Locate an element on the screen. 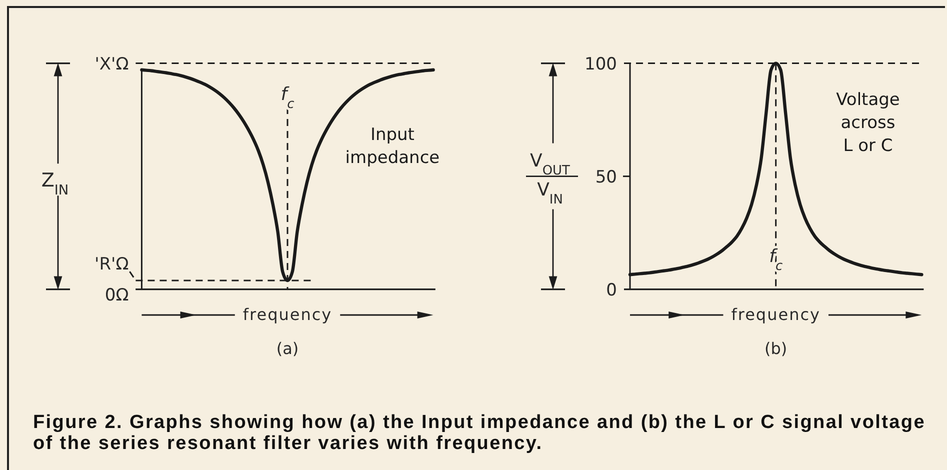 The image size is (947, 470). y-axis-title: Z$_{IN}$ is located at coordinates (55, 184).